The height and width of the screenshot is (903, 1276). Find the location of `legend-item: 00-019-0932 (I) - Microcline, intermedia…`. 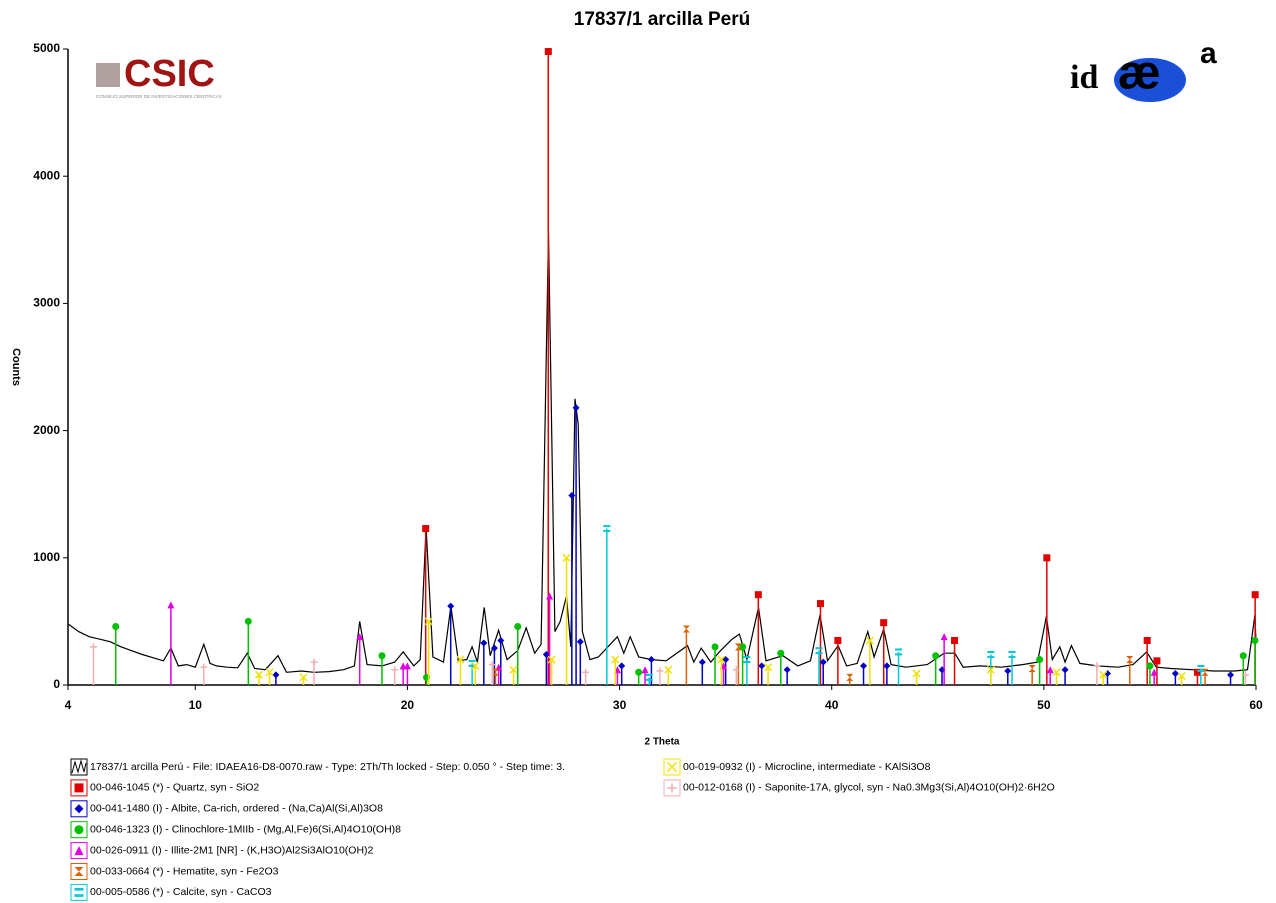

legend-item: 00-019-0932 (I) - Microcline, intermedia… is located at coordinates (797, 767).